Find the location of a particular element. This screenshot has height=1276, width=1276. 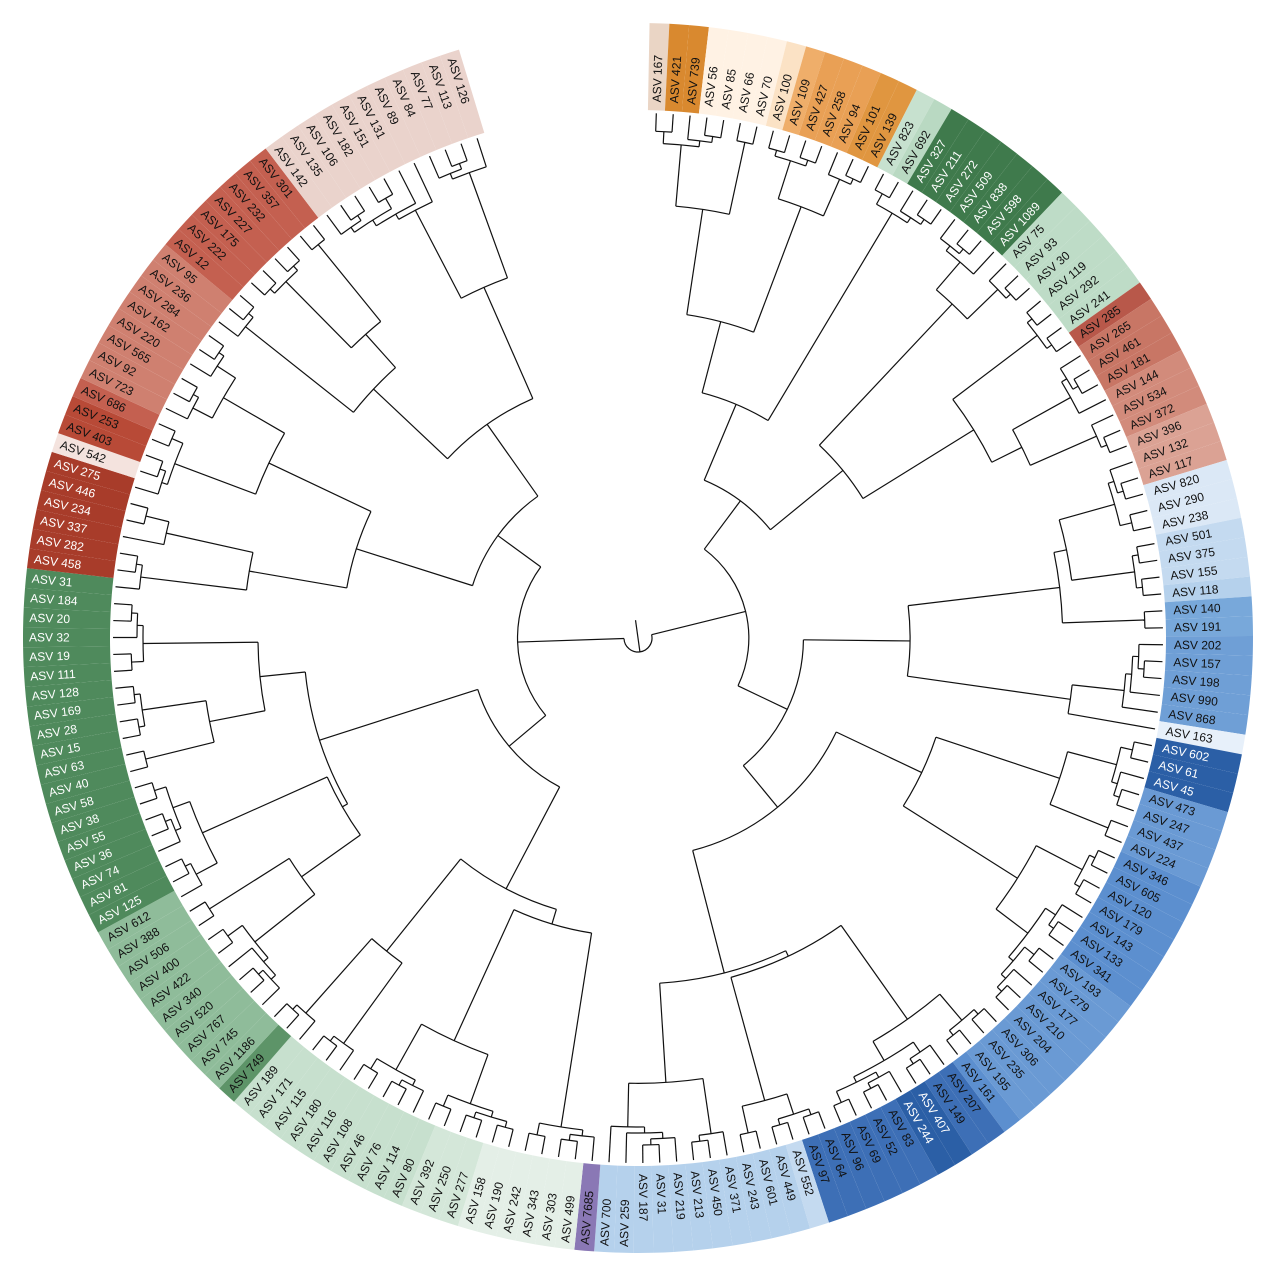

tip-label: ASV 213 is located at coordinates (697, 1194).